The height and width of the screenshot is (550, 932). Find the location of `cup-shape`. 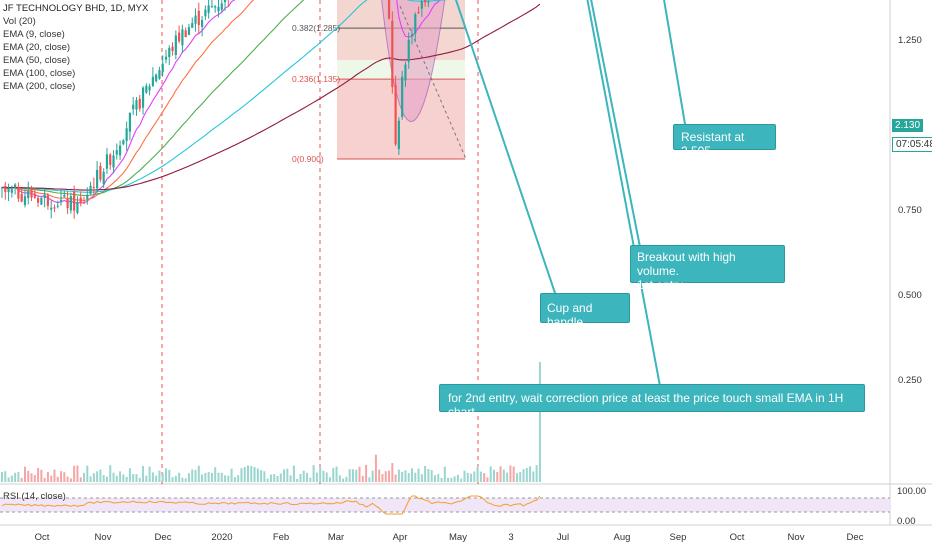

cup-shape is located at coordinates (413, 61).